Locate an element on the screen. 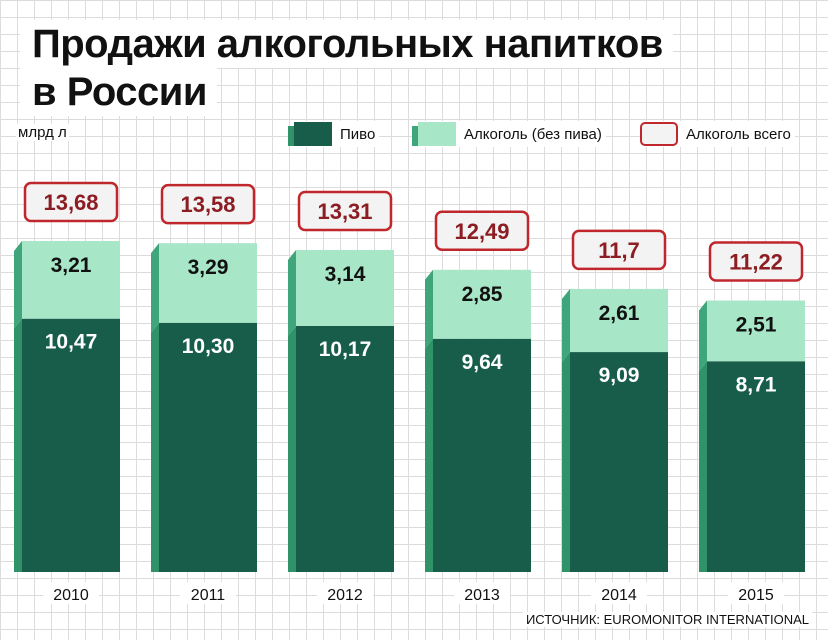  data-label-alcohol: 2,85 is located at coordinates (482, 294).